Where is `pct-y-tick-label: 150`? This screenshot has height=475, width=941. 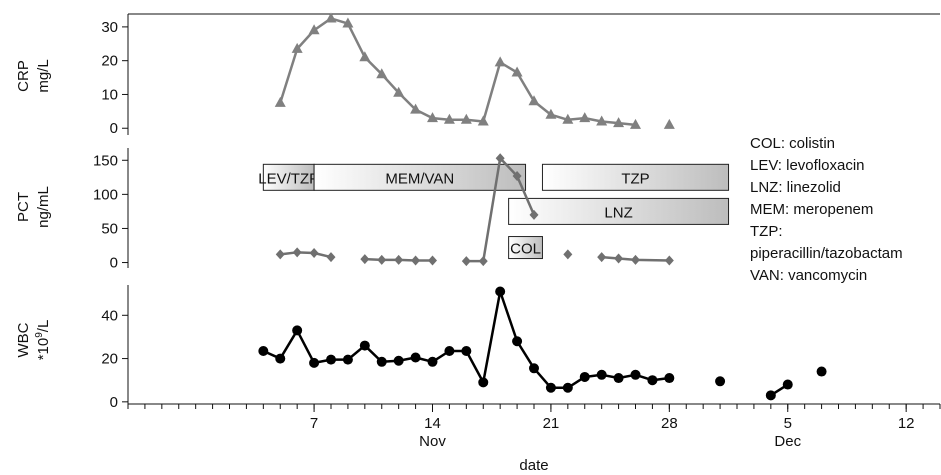
pct-y-tick-label: 150 is located at coordinates (105, 160).